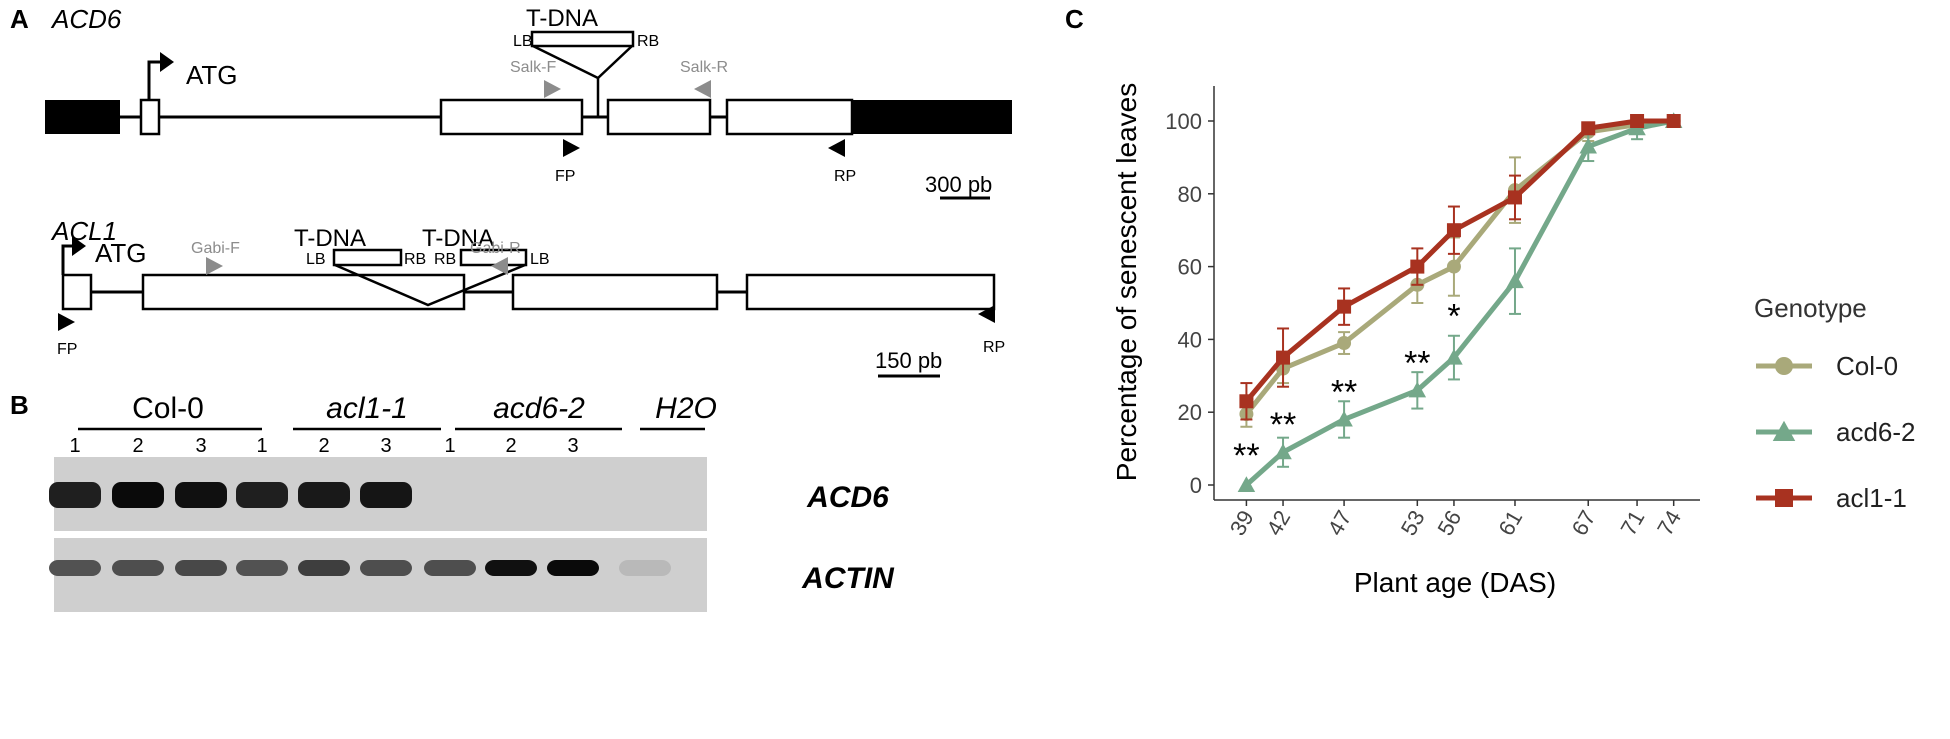 Image resolution: width=1950 pixels, height=739 pixels. What do you see at coordinates (582, 39) in the screenshot?
I see `acd6-tdna-box` at bounding box center [582, 39].